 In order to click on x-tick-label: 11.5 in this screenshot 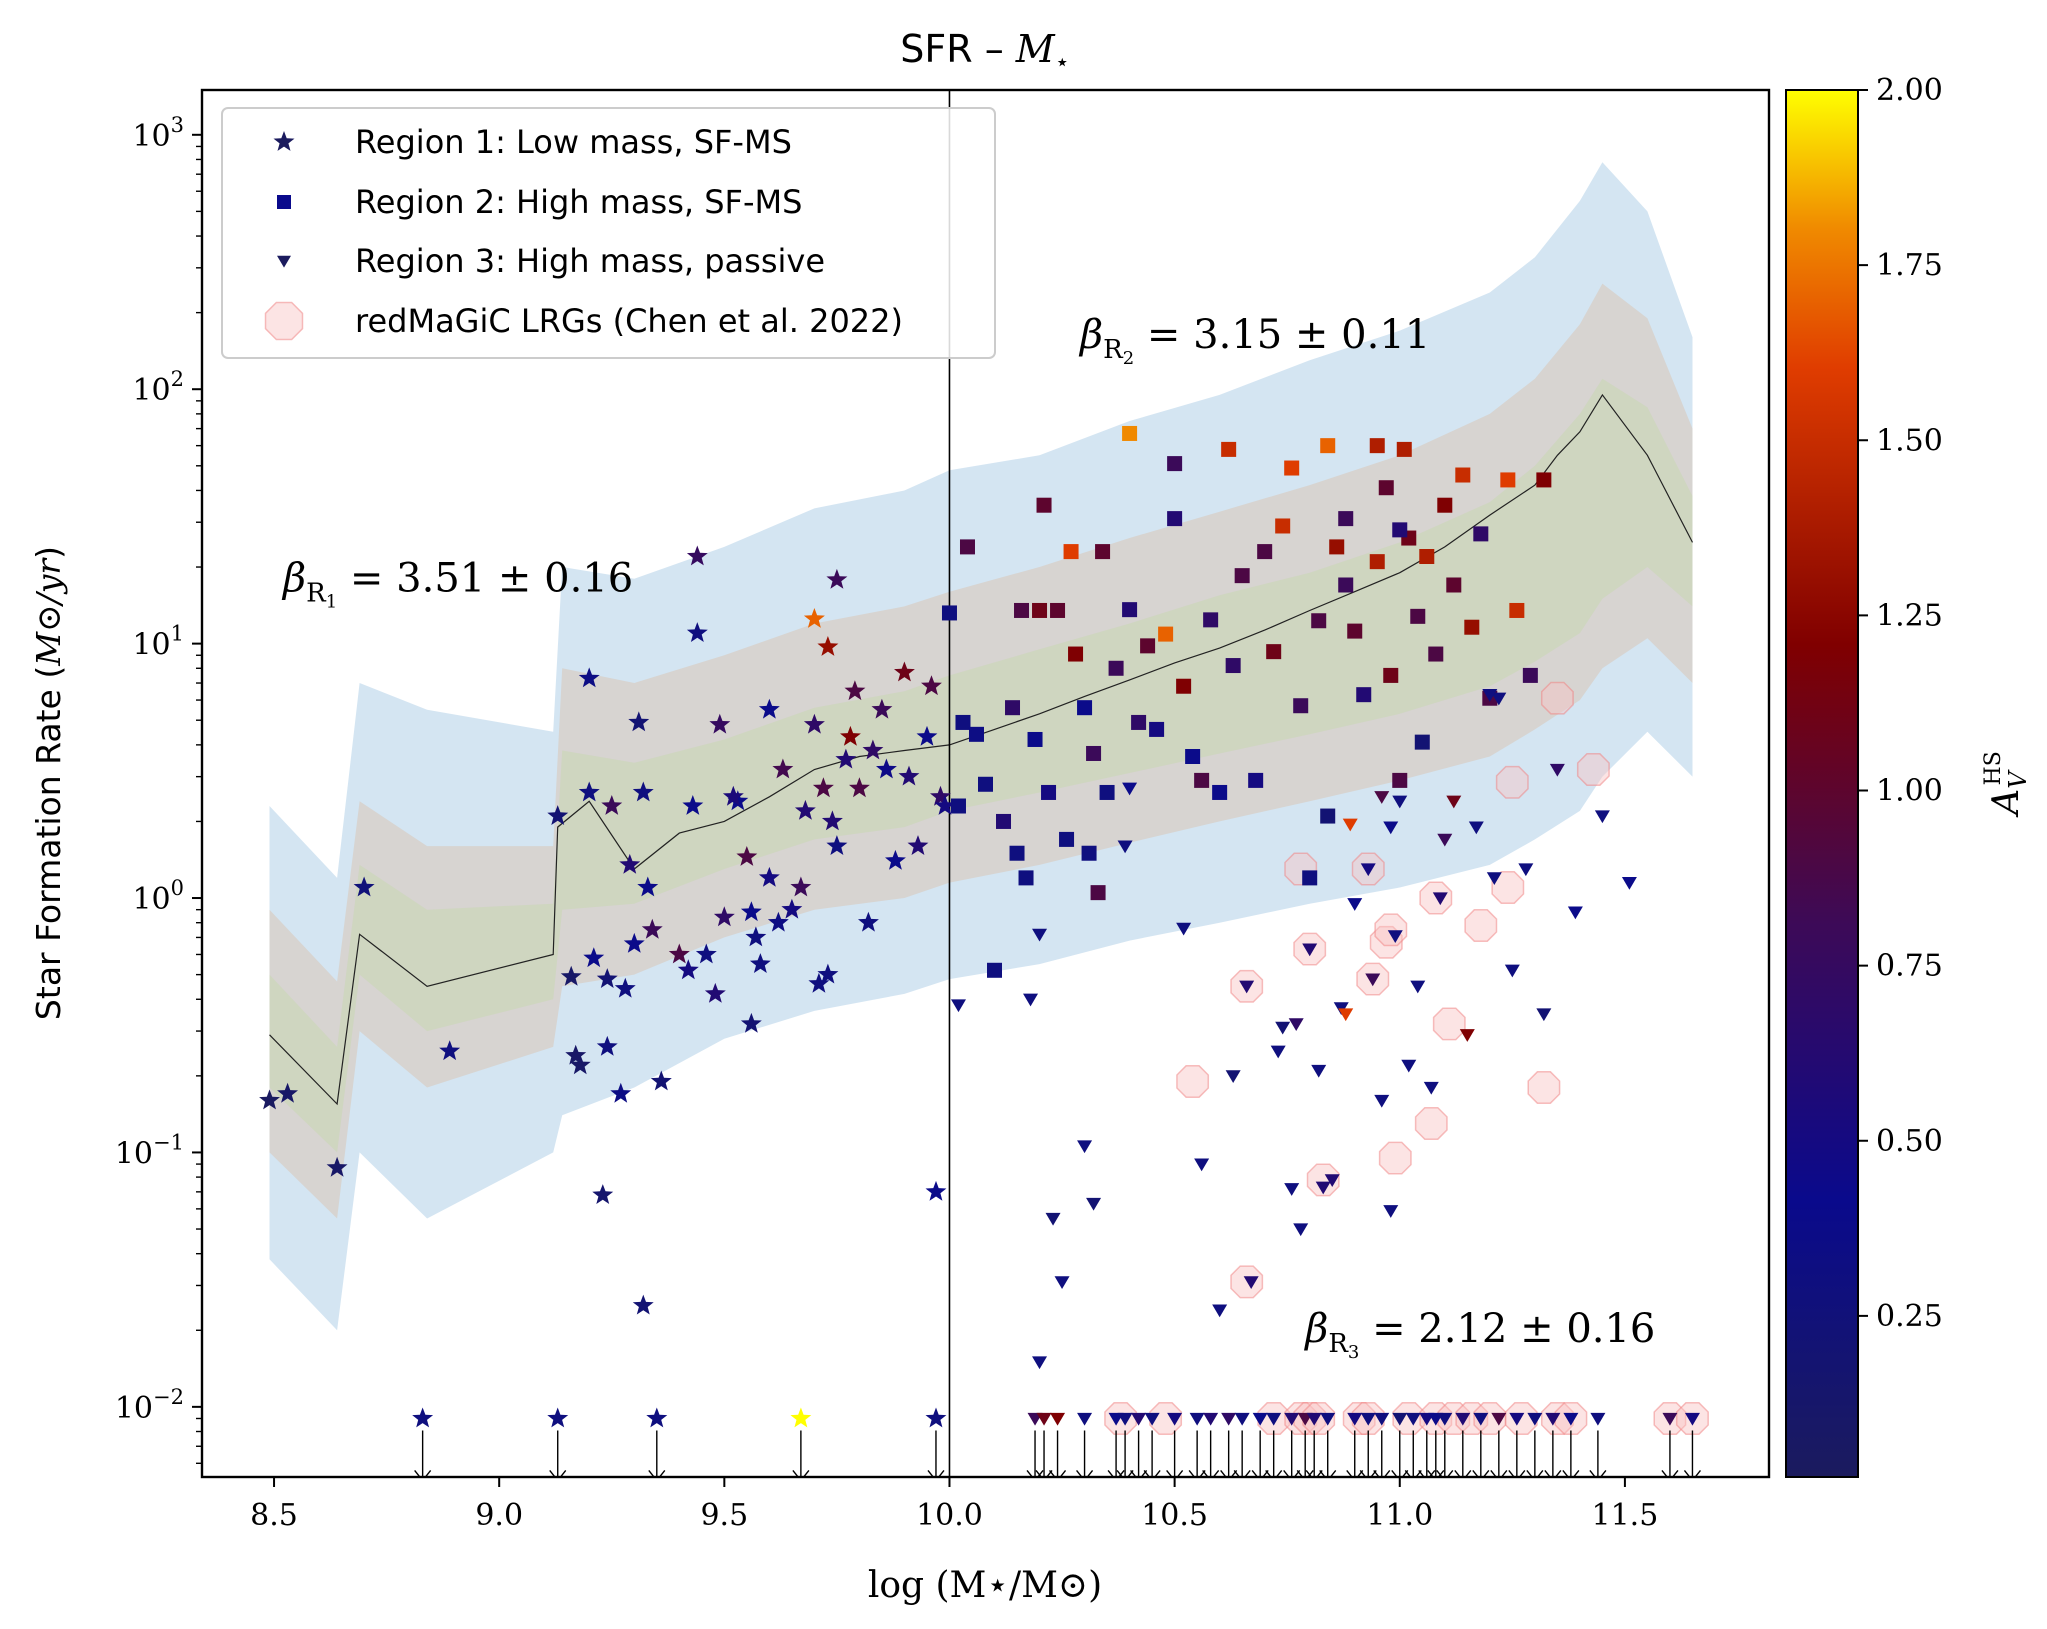, I will do `click(1625, 1515)`.